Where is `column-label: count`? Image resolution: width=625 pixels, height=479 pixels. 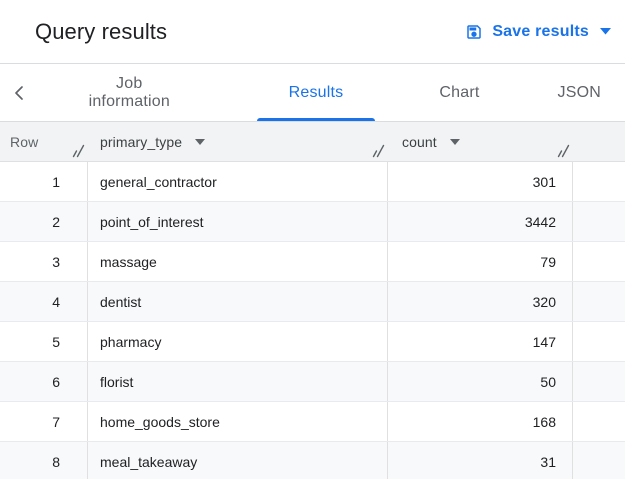 column-label: count is located at coordinates (419, 141).